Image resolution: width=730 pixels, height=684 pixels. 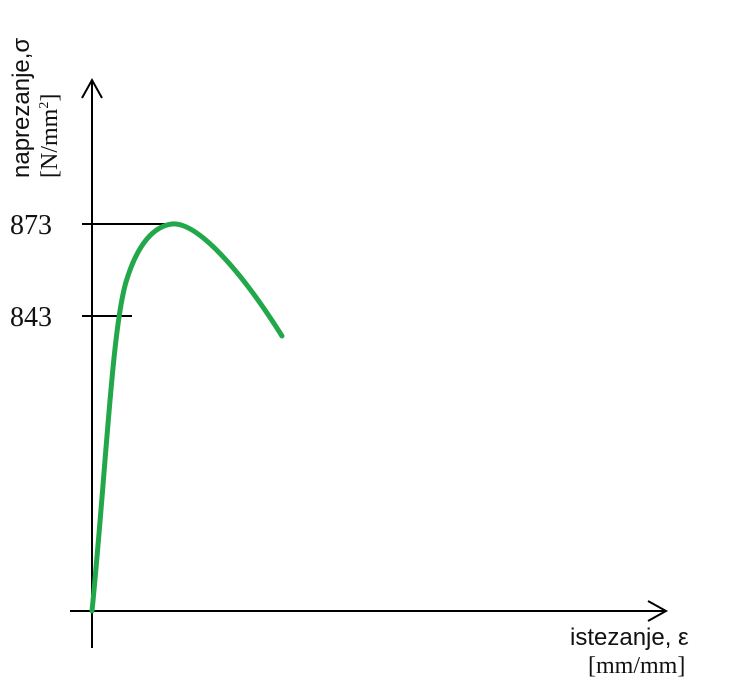 What do you see at coordinates (637, 666) in the screenshot?
I see `x-axis-unit: [mm/mm]` at bounding box center [637, 666].